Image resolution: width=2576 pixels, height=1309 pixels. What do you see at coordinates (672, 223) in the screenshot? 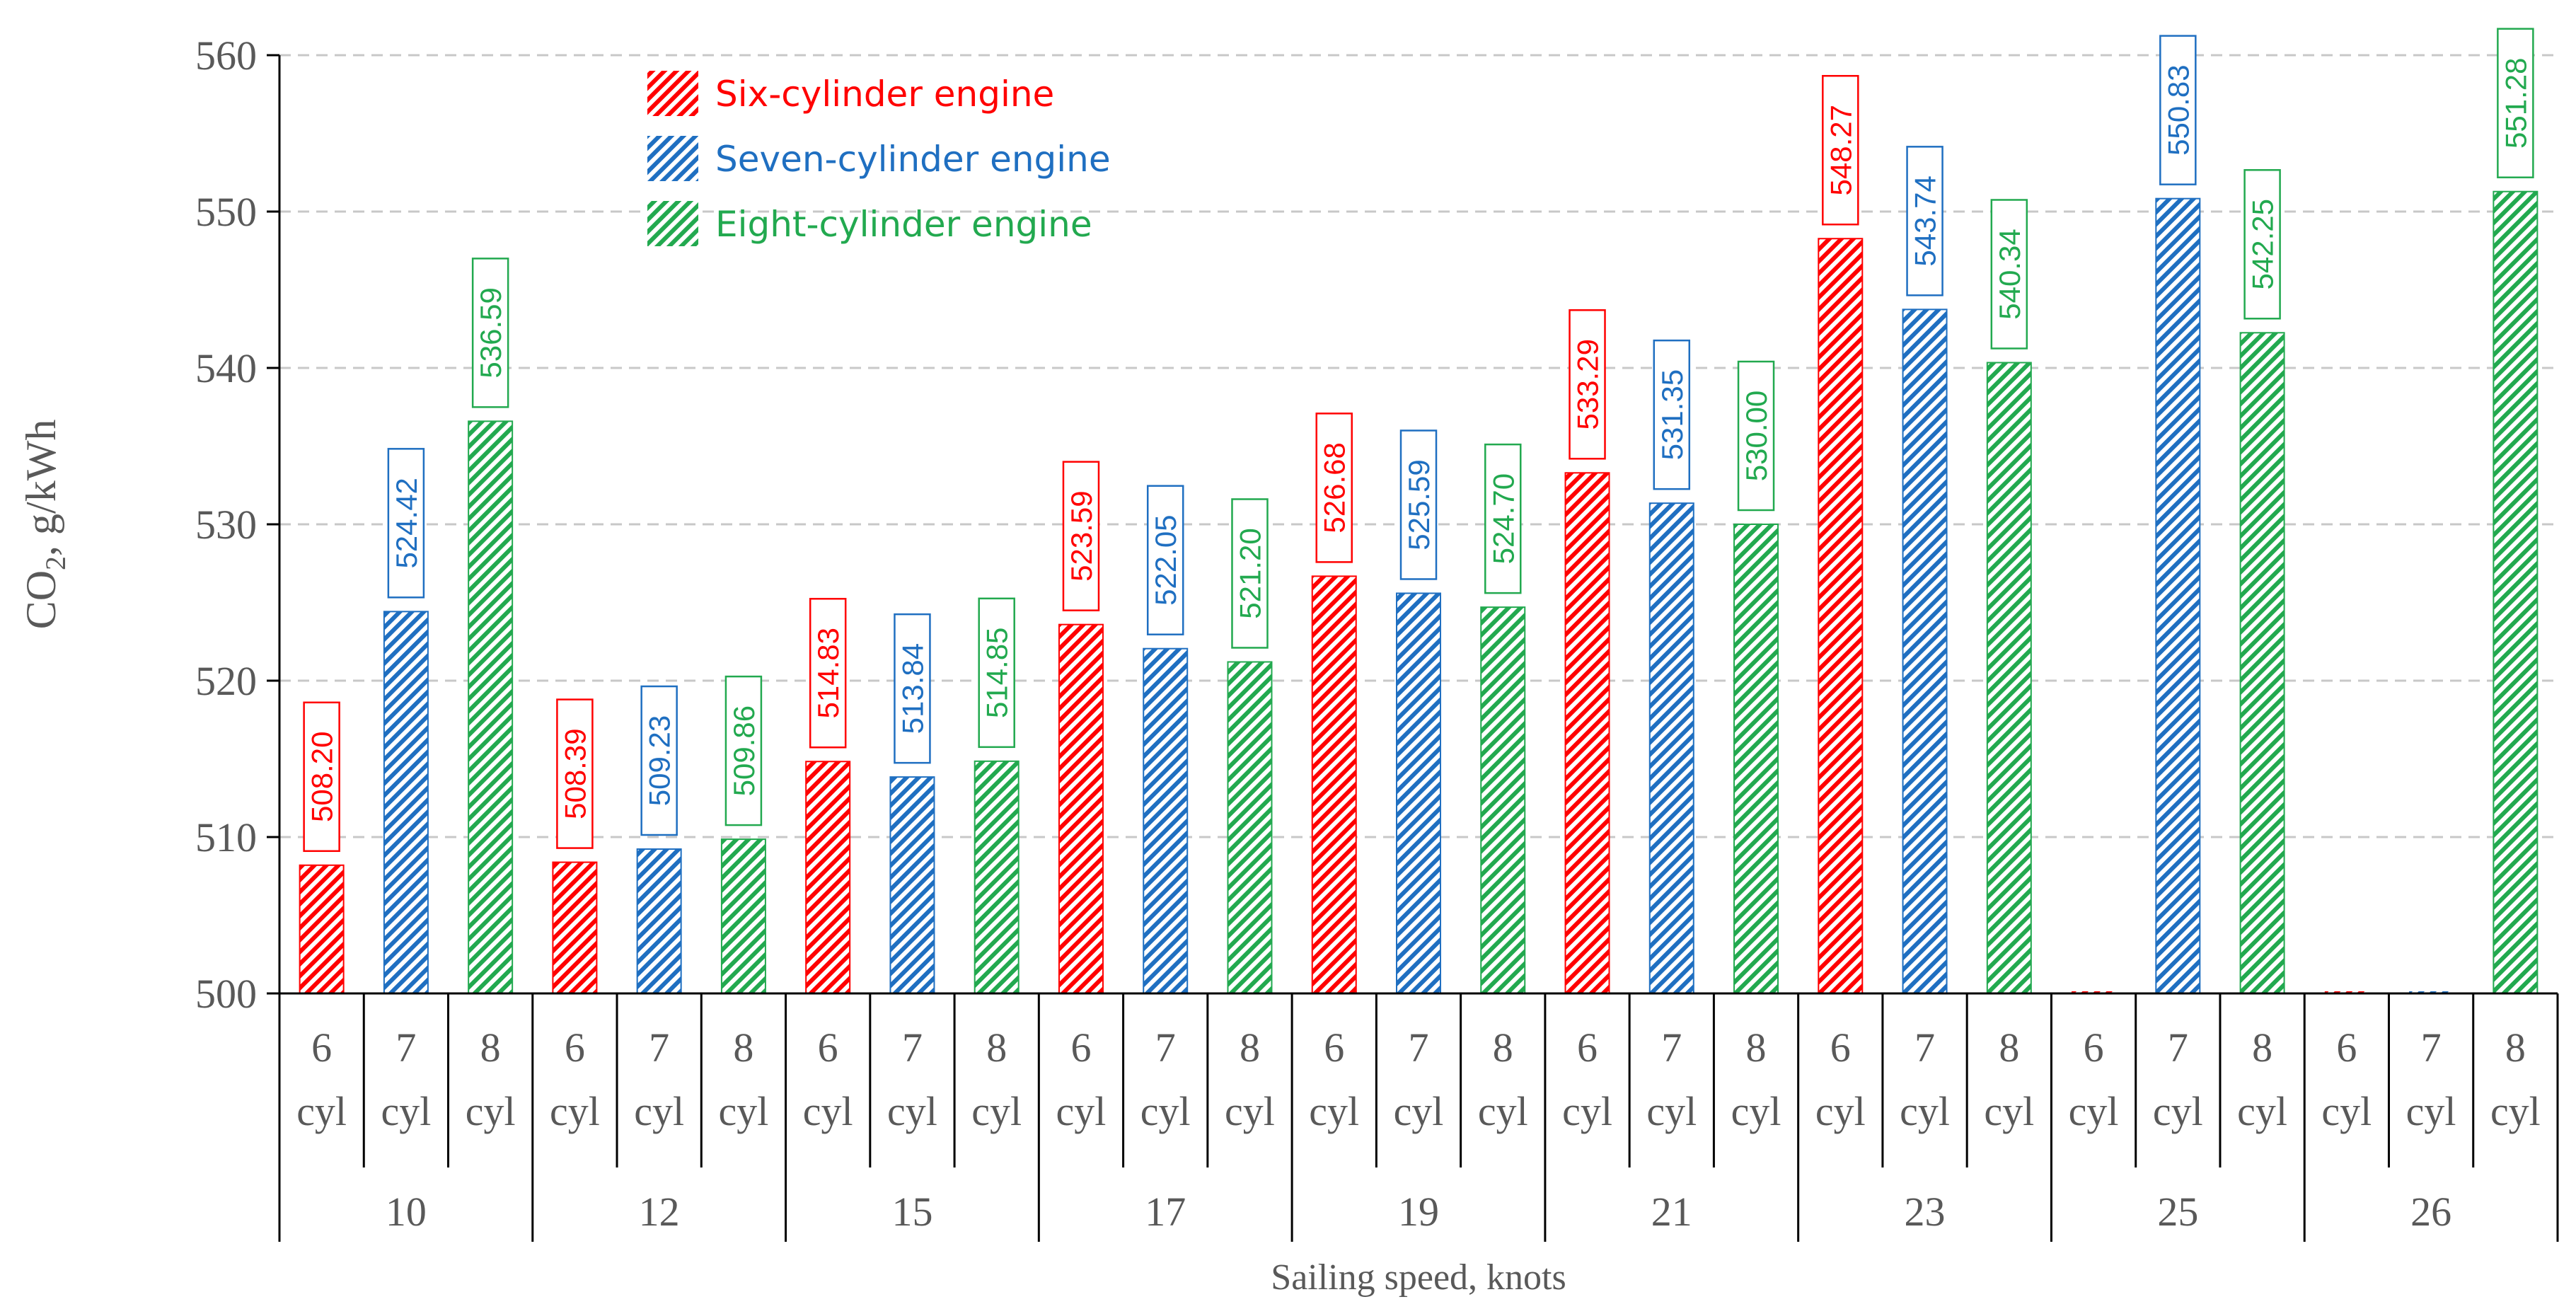
I see `legend-swatch` at bounding box center [672, 223].